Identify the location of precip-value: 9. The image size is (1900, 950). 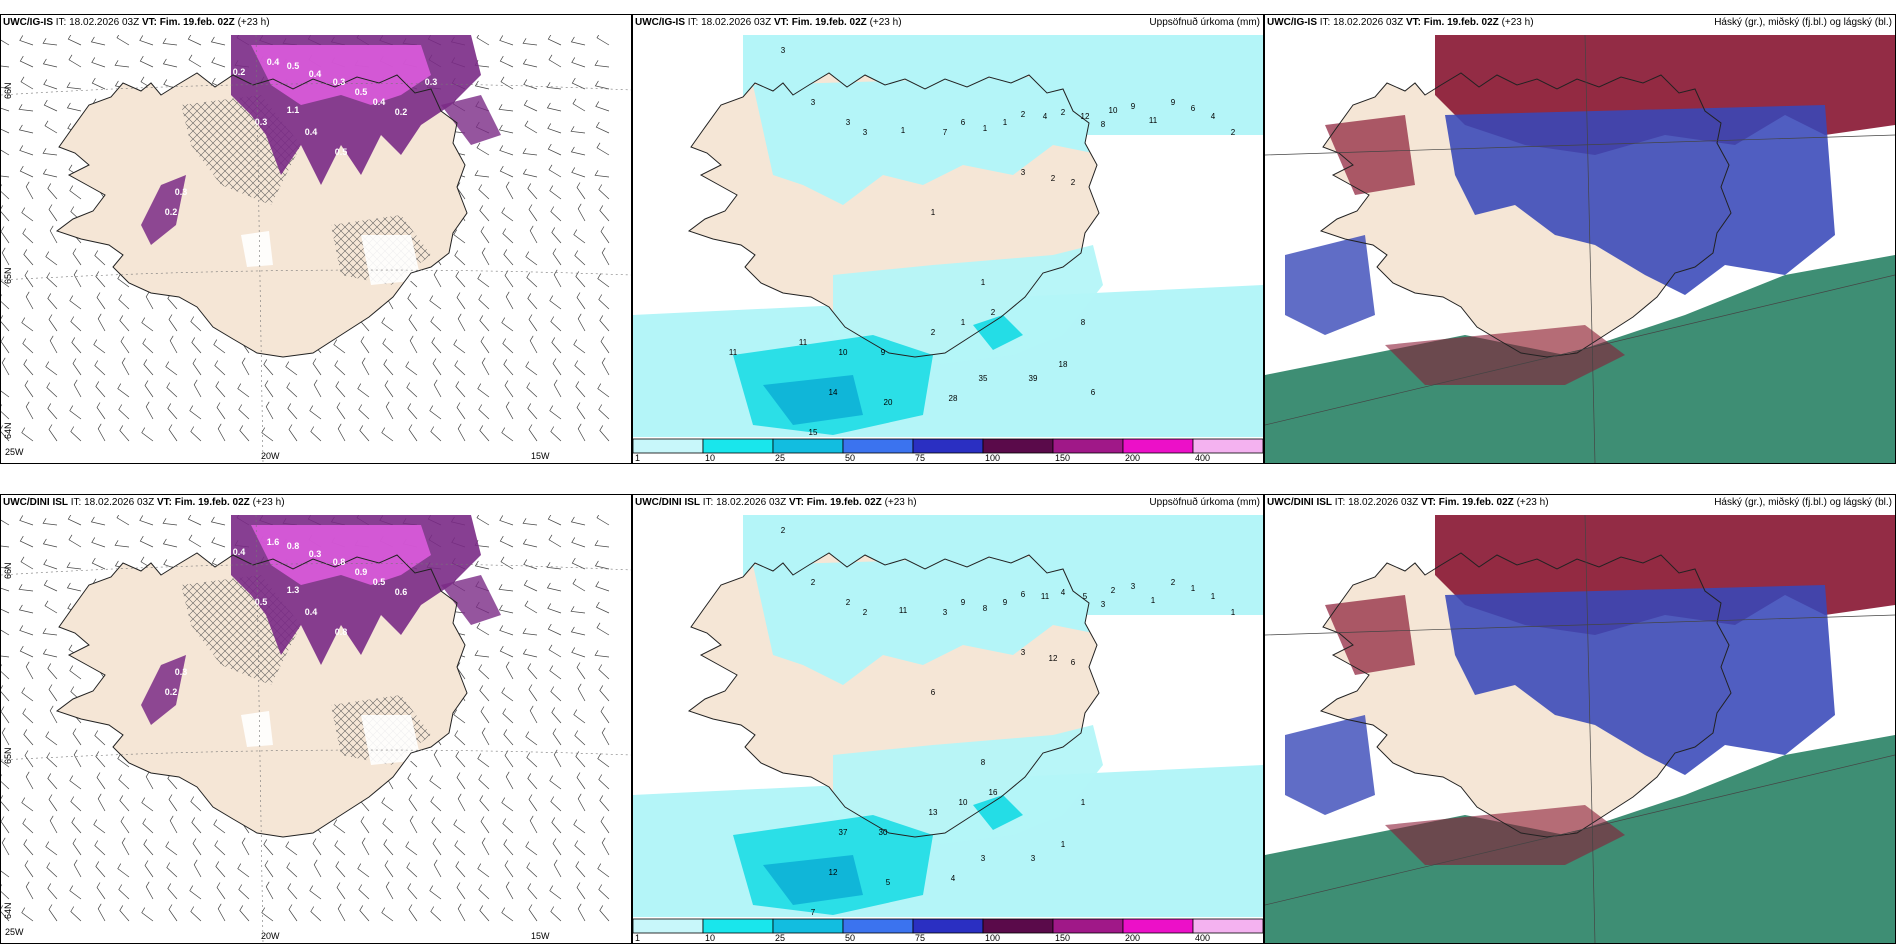
(1005, 602).